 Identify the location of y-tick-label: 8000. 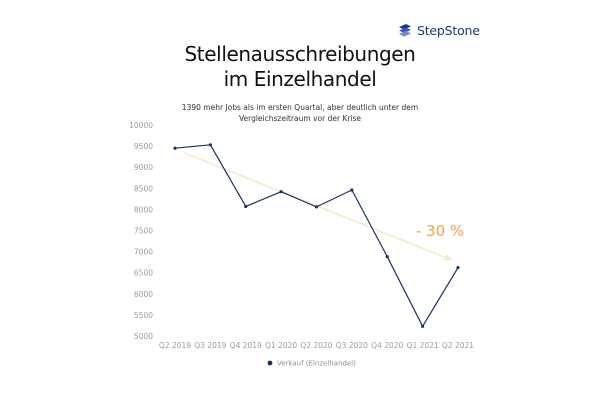
(143, 209).